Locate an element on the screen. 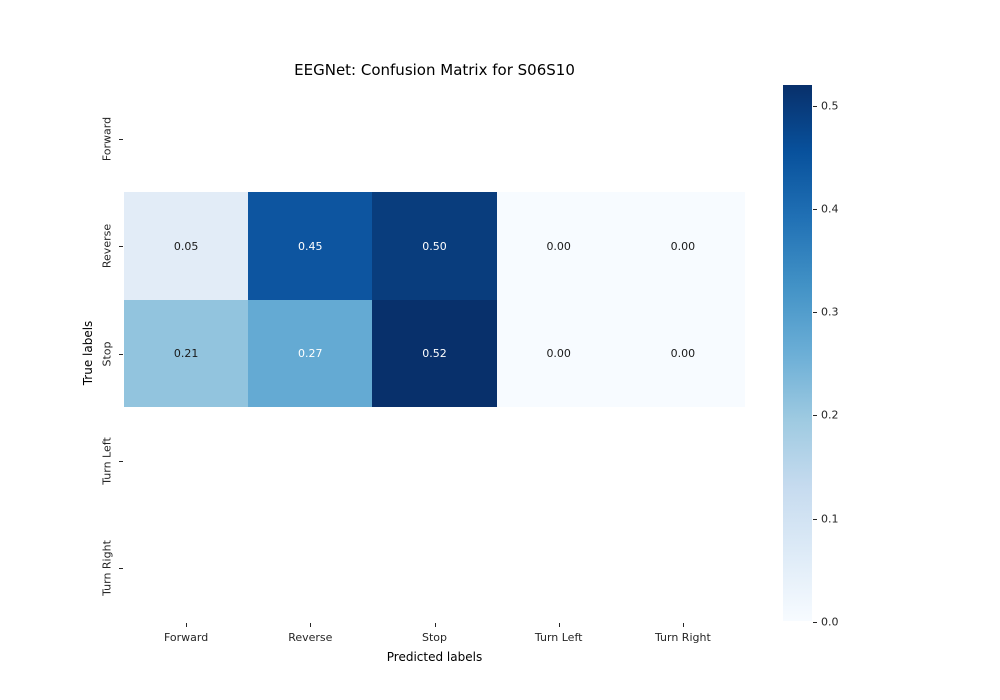 This screenshot has height=700, width=1000. y-tick-label: Reverse is located at coordinates (107, 246).